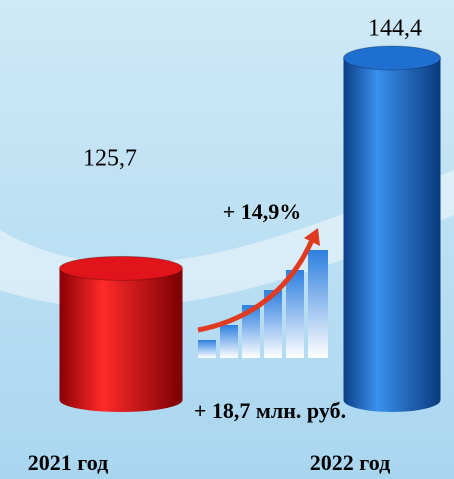 This screenshot has height=479, width=454. I want to click on value-label: 125,7, so click(110, 159).